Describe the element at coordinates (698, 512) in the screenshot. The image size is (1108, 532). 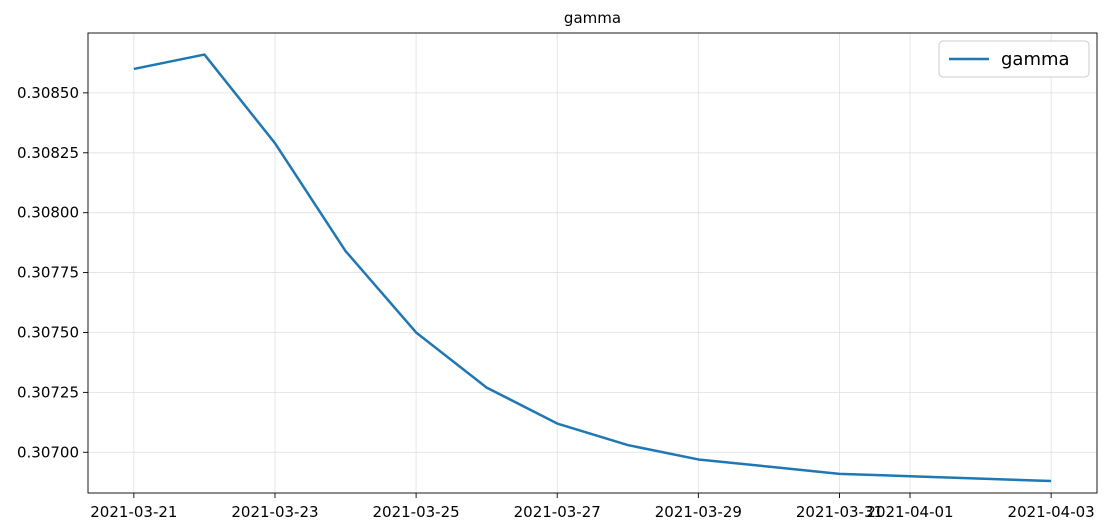
I see `x-tick-label: 2021-03-29` at that location.